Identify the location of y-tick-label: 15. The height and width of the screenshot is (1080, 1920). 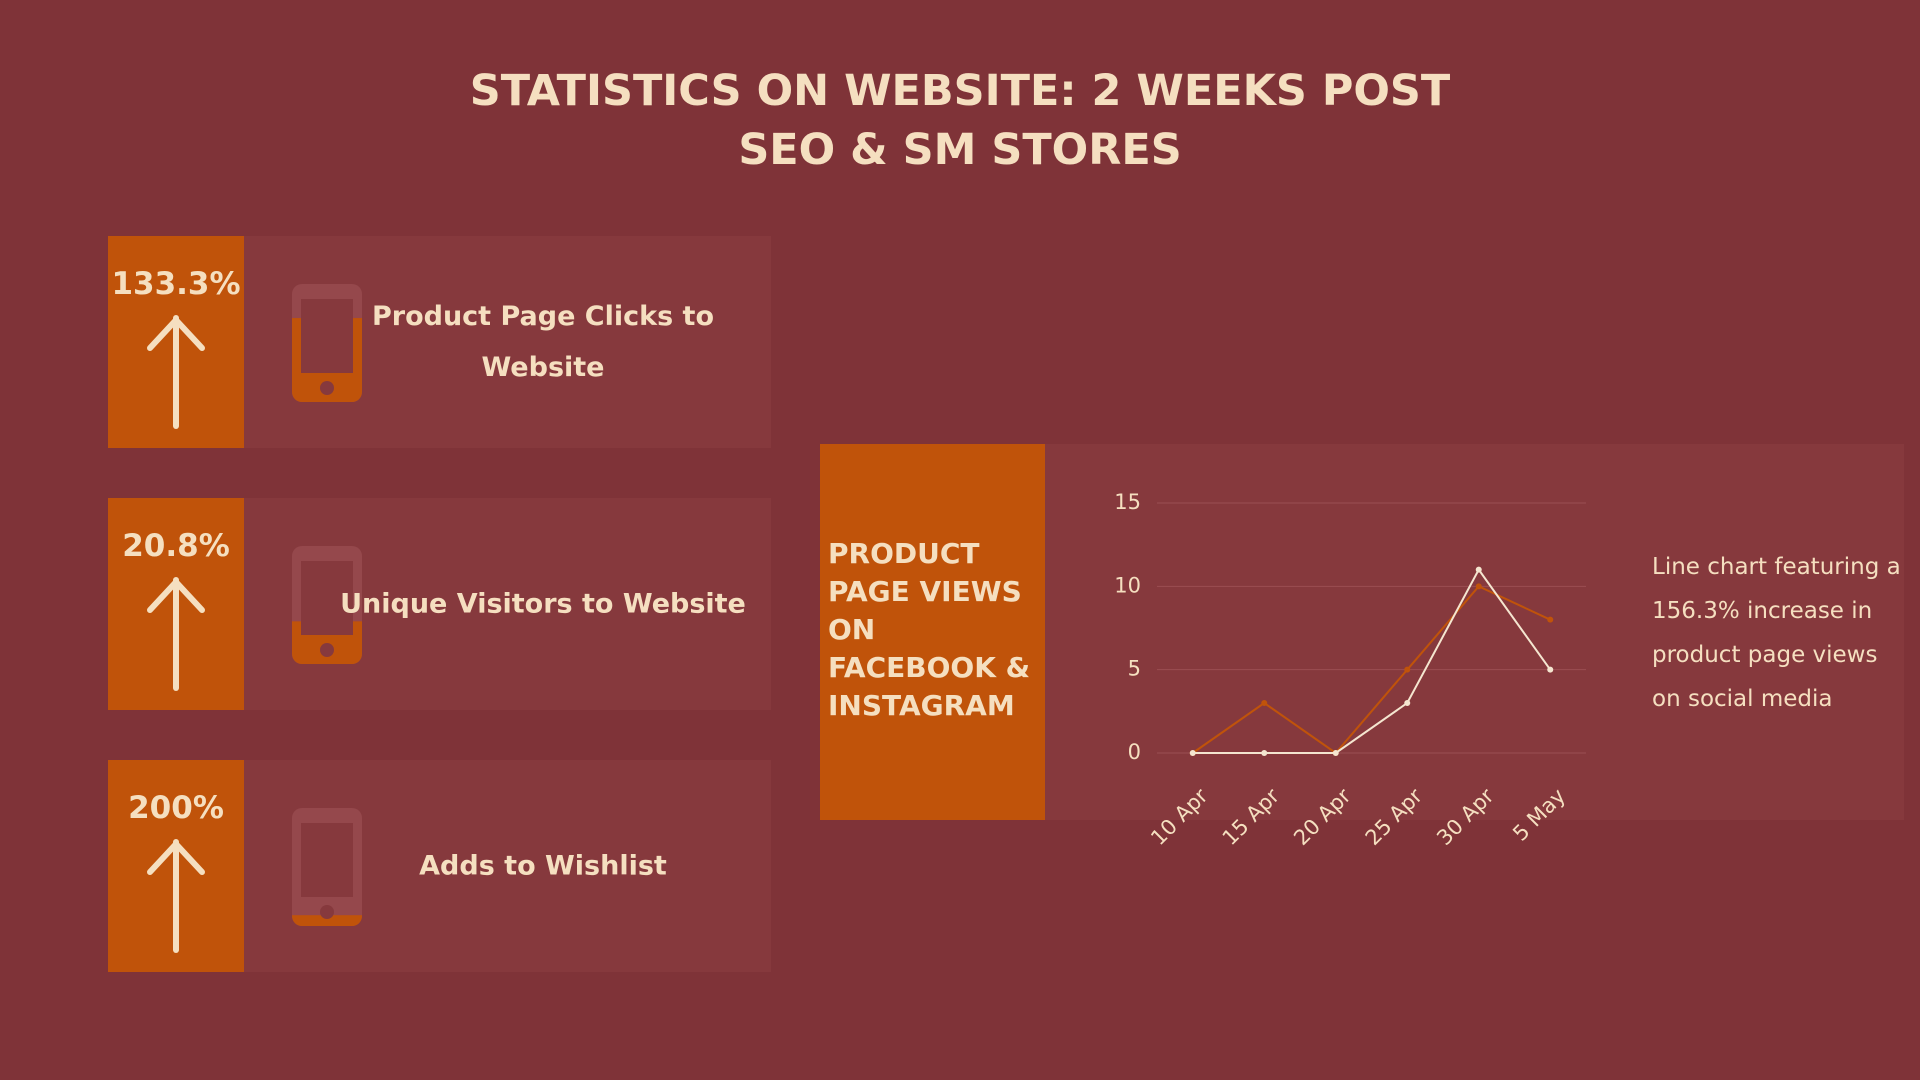
(1127, 502).